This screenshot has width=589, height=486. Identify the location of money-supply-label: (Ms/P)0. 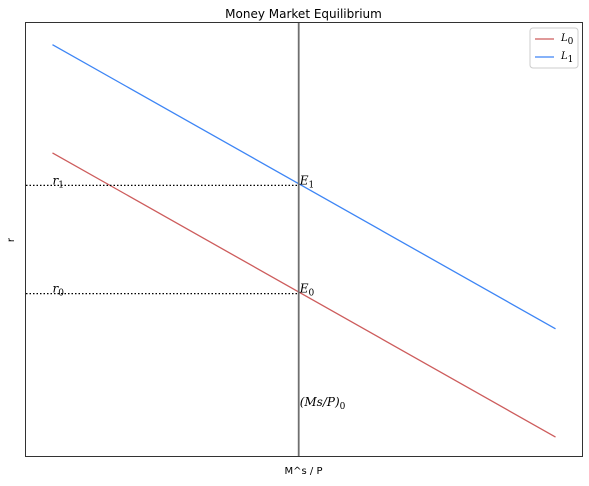
(323, 403).